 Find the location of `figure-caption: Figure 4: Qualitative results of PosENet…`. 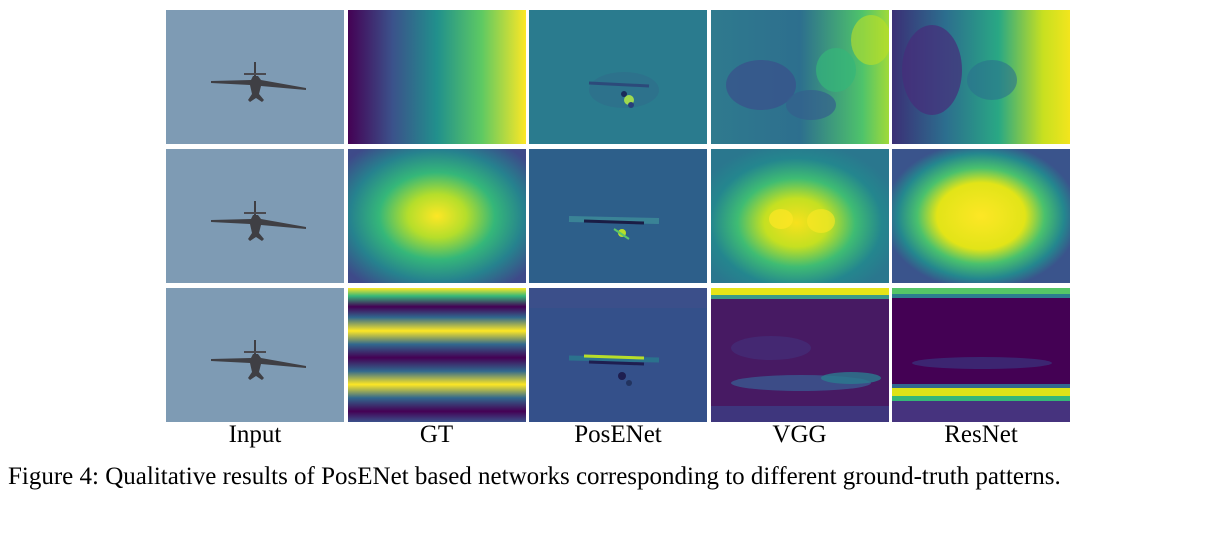

figure-caption: Figure 4: Qualitative results of PosENet… is located at coordinates (616, 476).